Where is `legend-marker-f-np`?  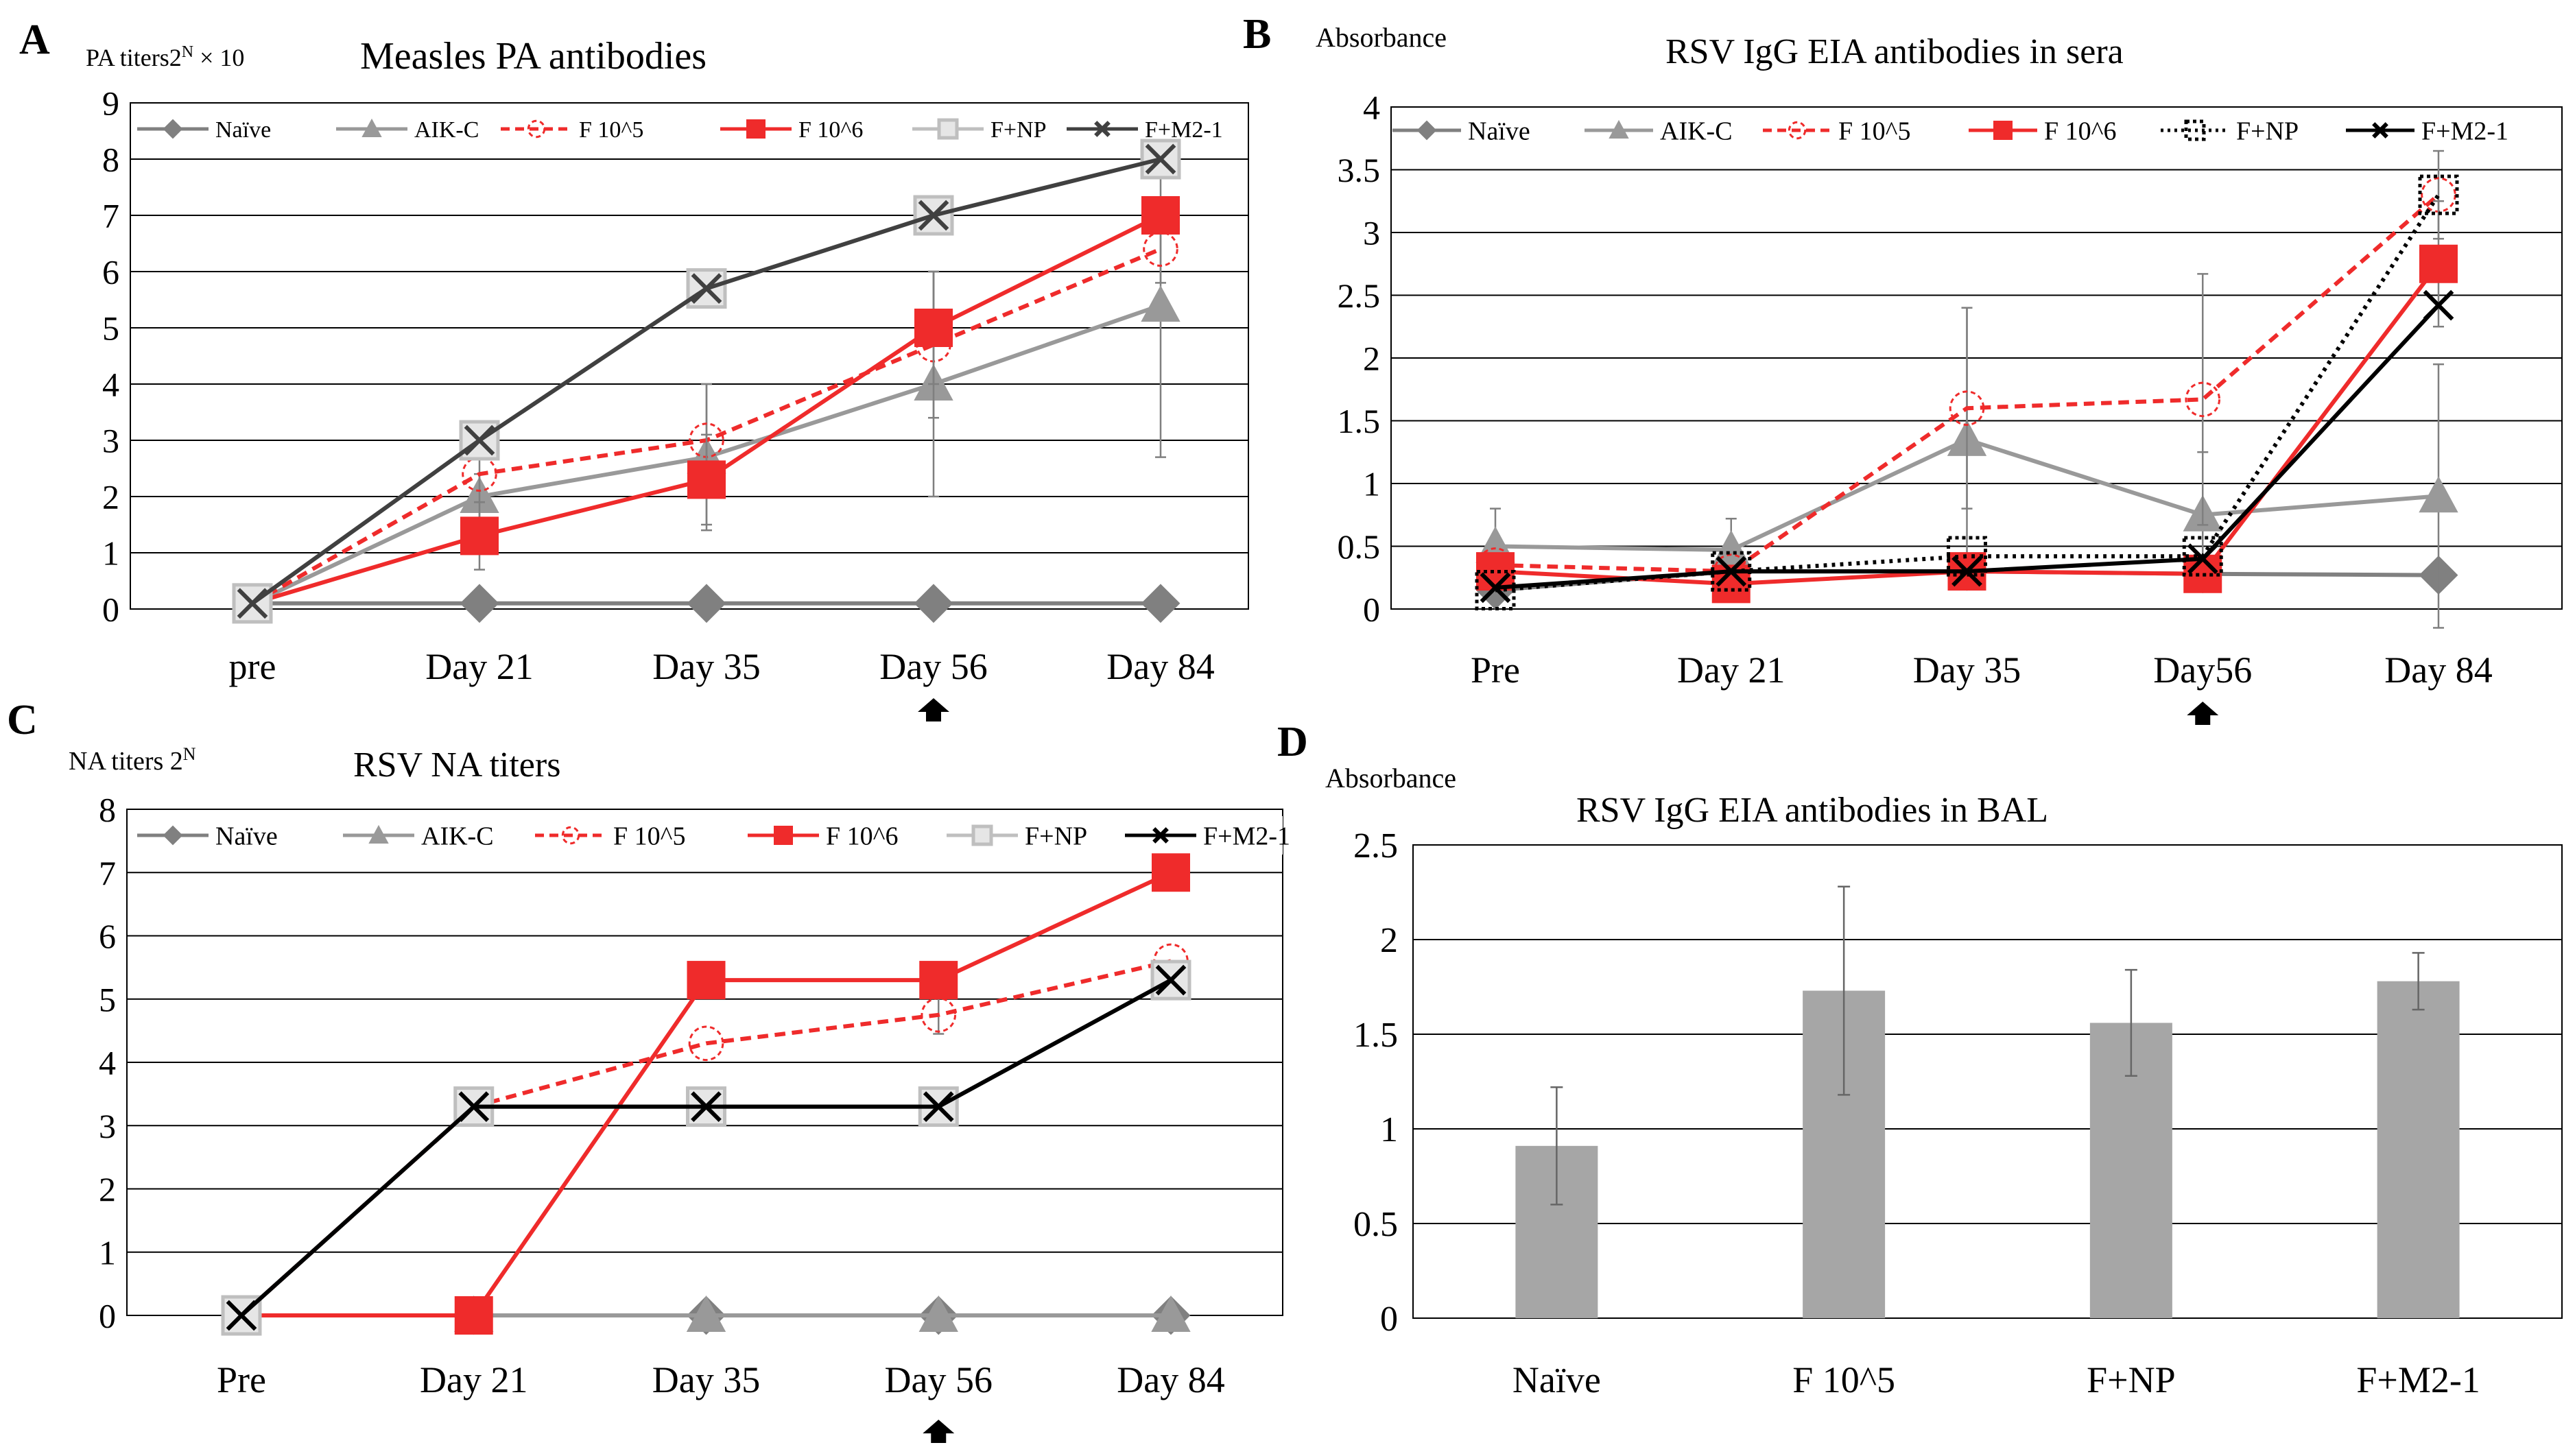 legend-marker-f-np is located at coordinates (948, 129).